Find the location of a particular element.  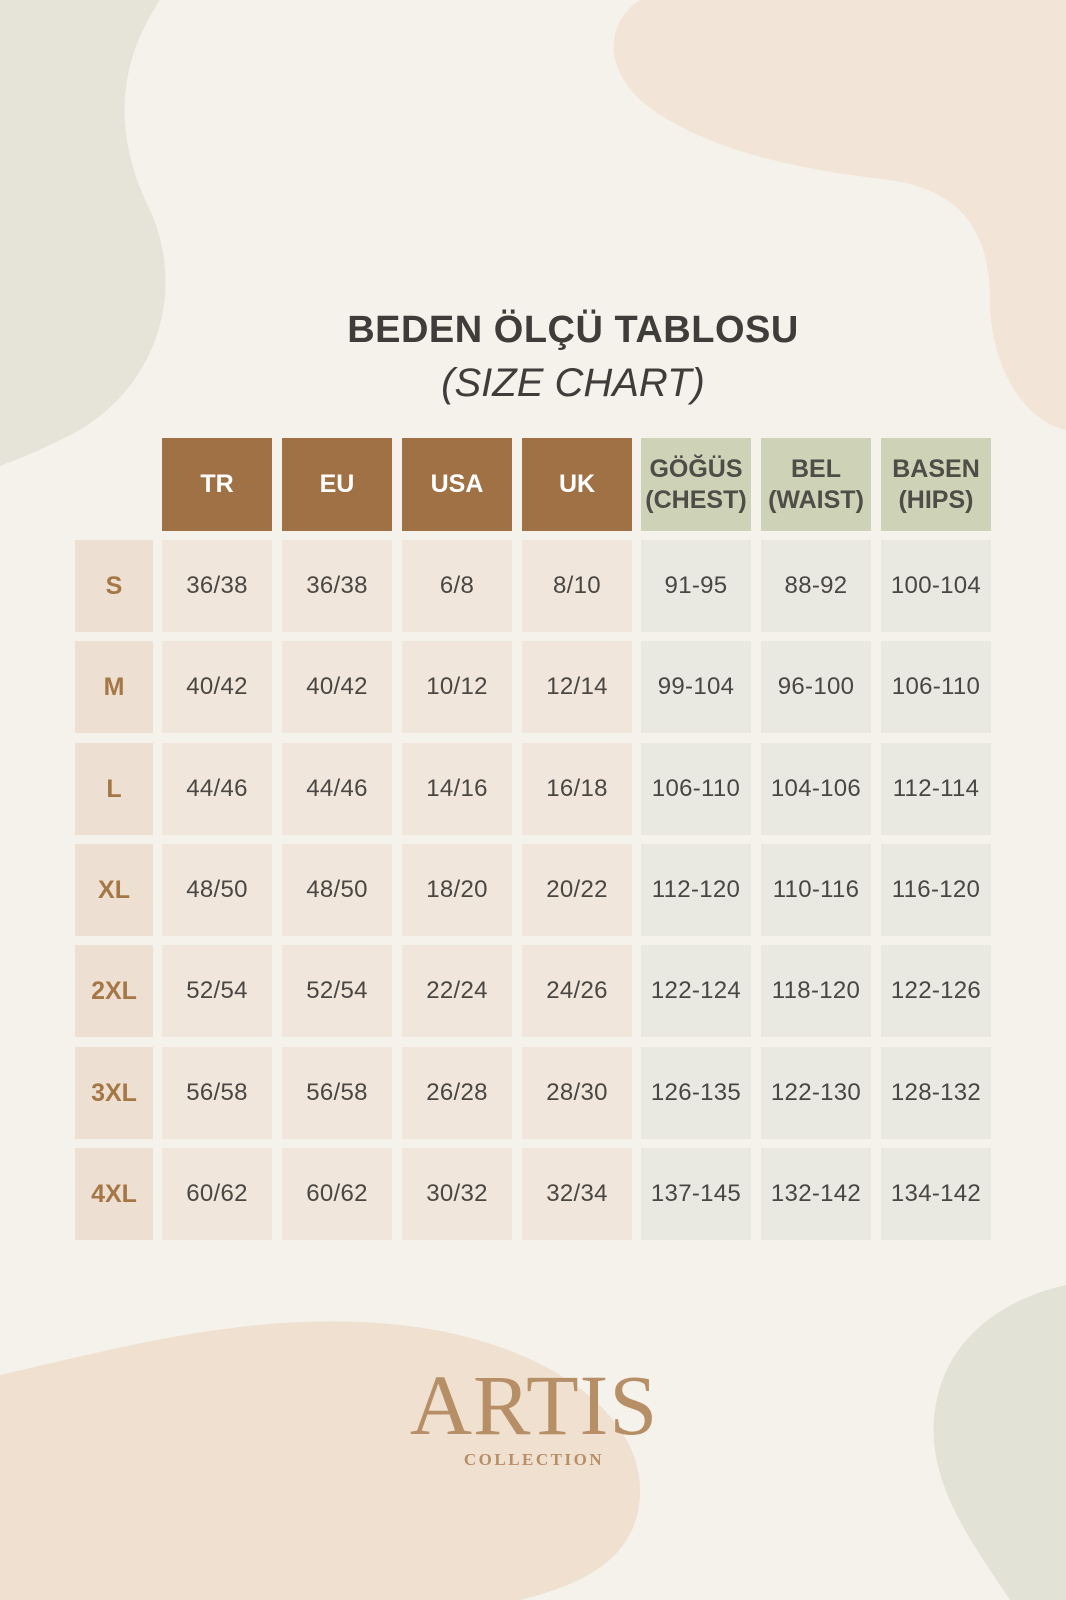

table-cell: 110-116 is located at coordinates (816, 890).